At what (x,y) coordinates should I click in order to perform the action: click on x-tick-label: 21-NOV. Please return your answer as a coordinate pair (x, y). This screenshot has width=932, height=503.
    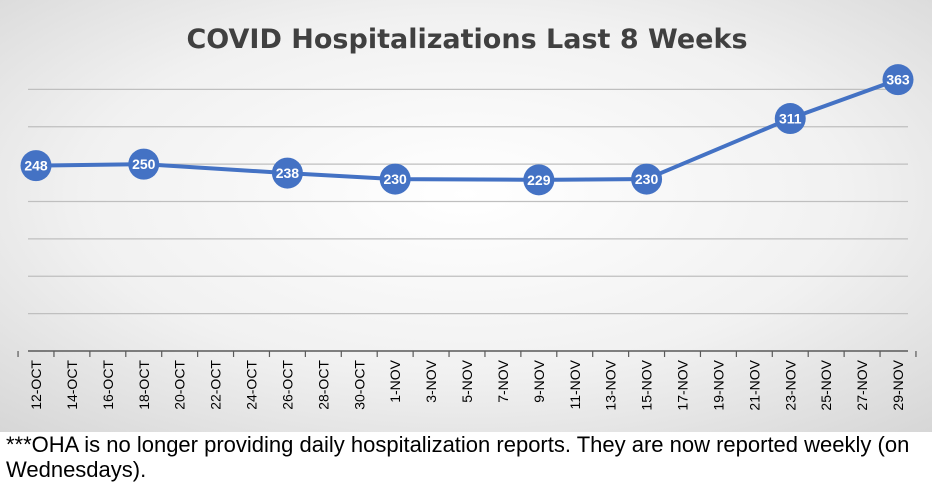
    Looking at the image, I should click on (754, 384).